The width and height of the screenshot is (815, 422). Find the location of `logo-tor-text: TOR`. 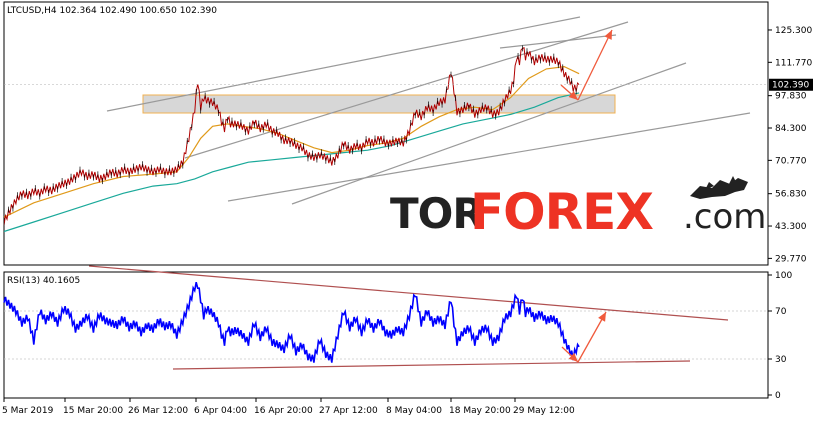

logo-tor-text: TOR is located at coordinates (437, 213).